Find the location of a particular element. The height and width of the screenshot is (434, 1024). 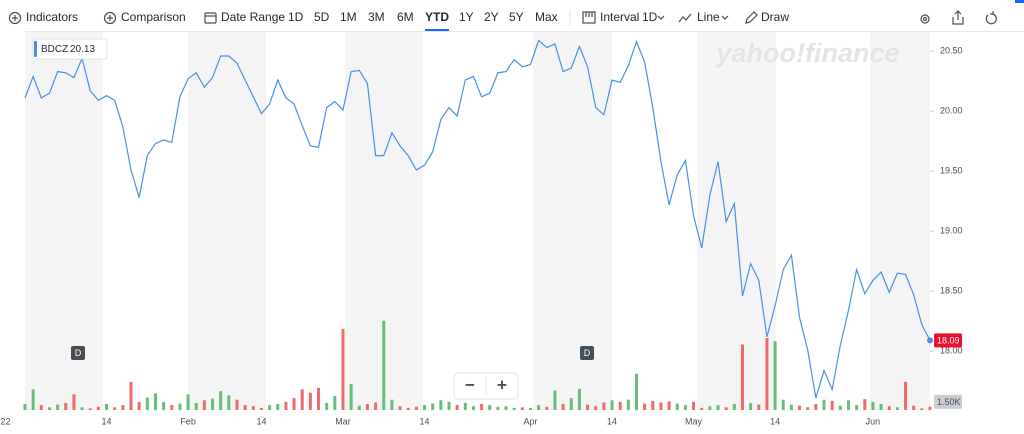

indicators-icon is located at coordinates (15, 18).